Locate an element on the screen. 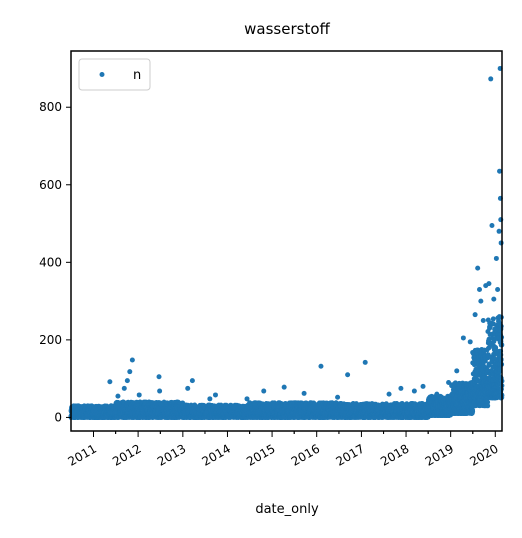 The height and width of the screenshot is (538, 522). chart-title: wasserstoff is located at coordinates (287, 29).